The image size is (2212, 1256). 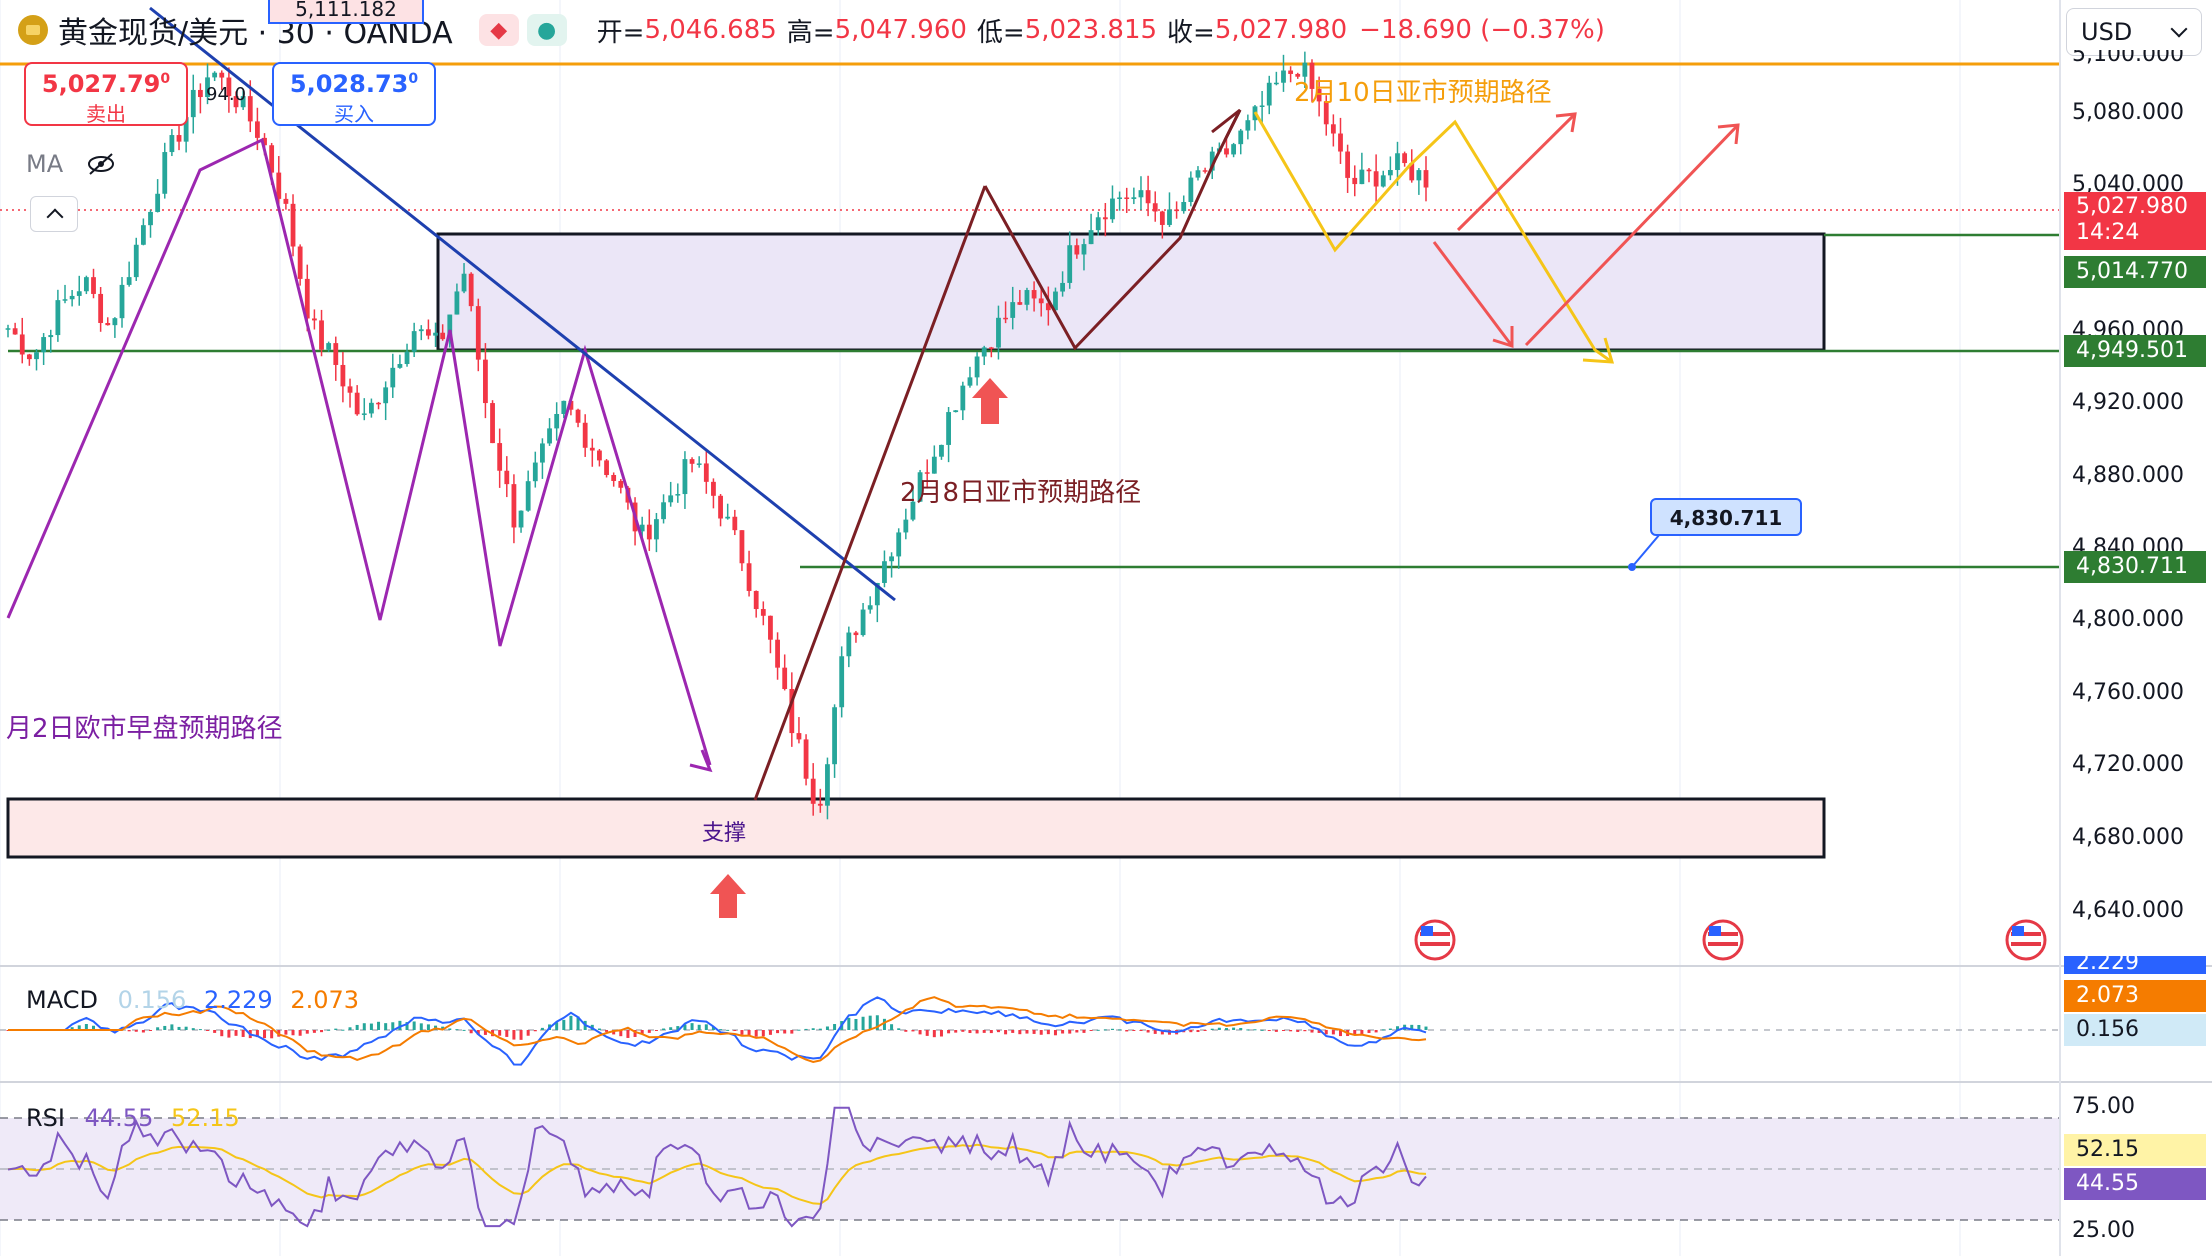 I want to click on sell-price-sup: 0, so click(x=165, y=79).